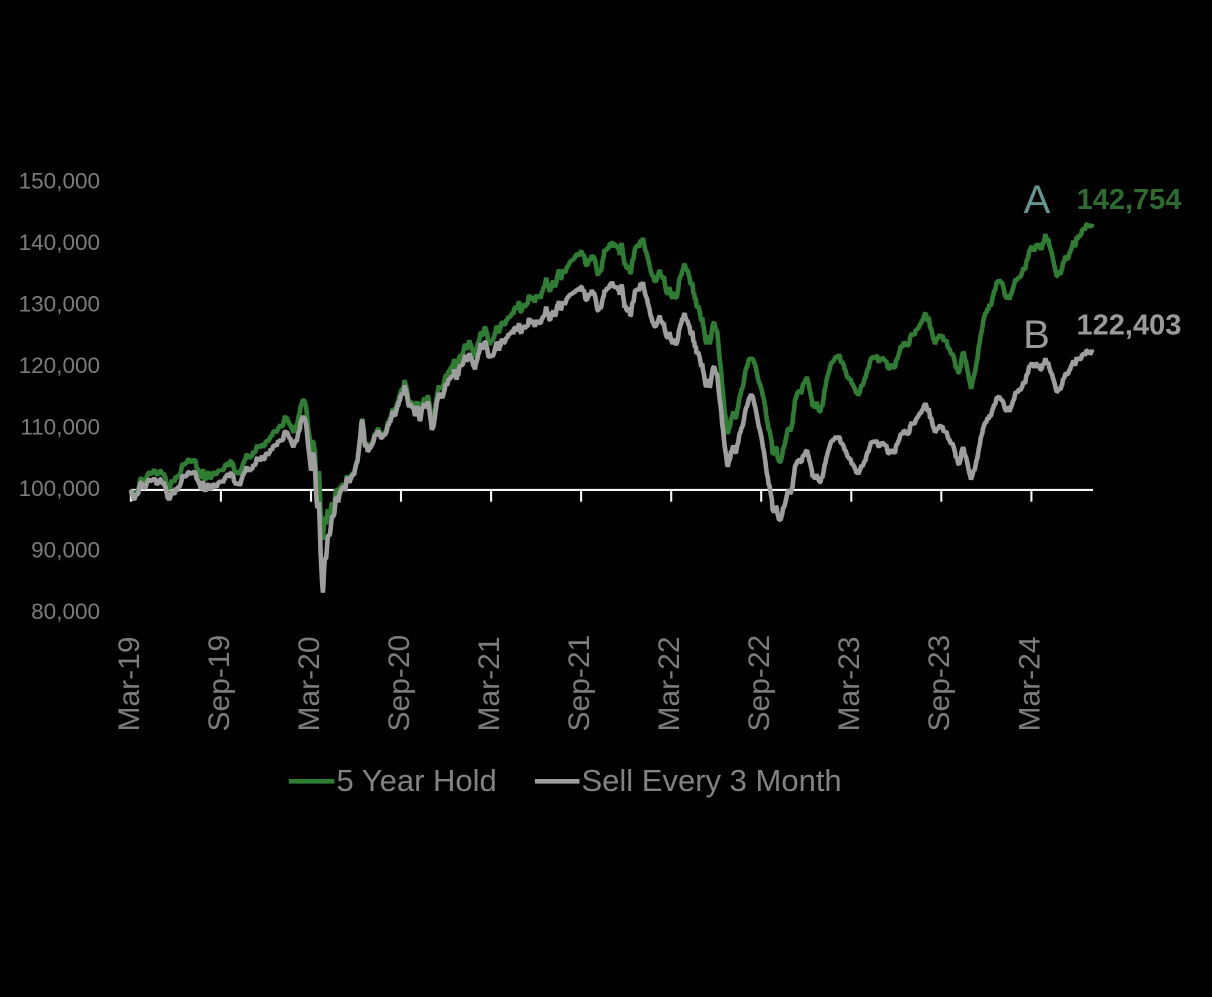  I want to click on svg-text: 80,000, so click(65, 611).